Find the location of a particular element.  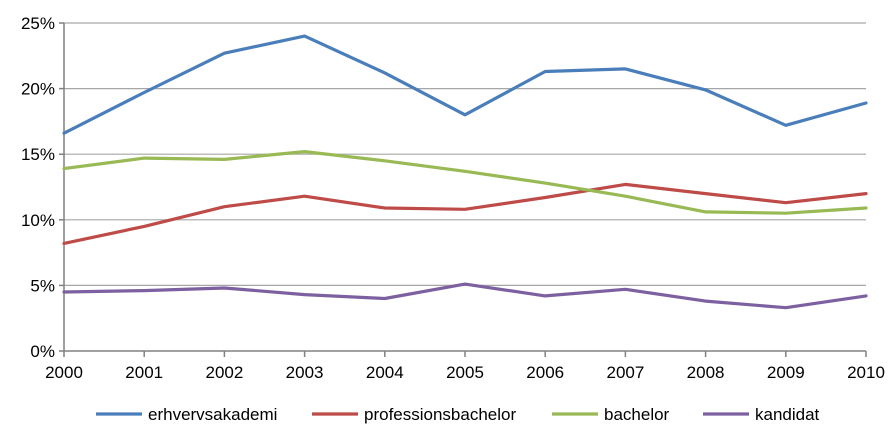

x-tick-label: 2006 is located at coordinates (545, 372).